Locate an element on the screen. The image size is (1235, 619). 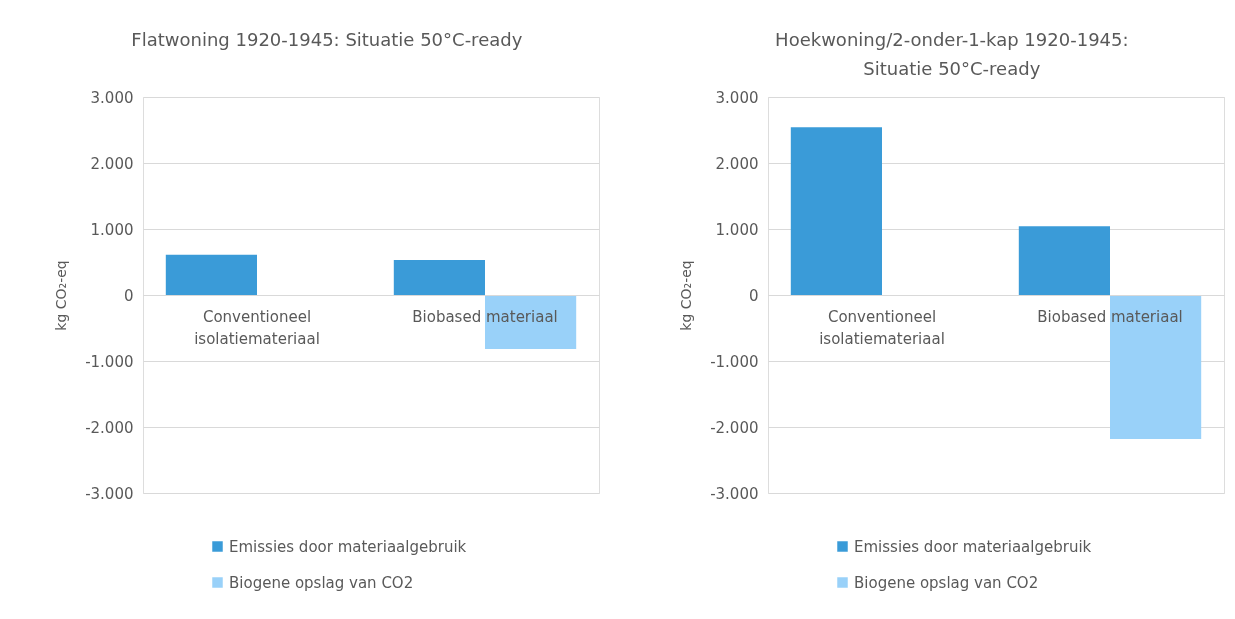
chart-title: Flatwoning 1920-1945: Situatie 50°C-ready is located at coordinates (327, 39).